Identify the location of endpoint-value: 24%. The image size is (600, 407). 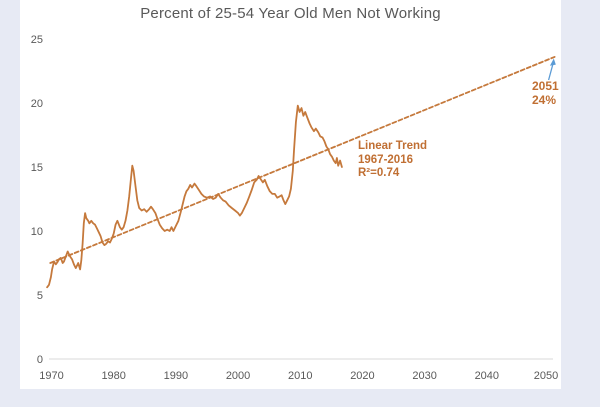
(544, 100).